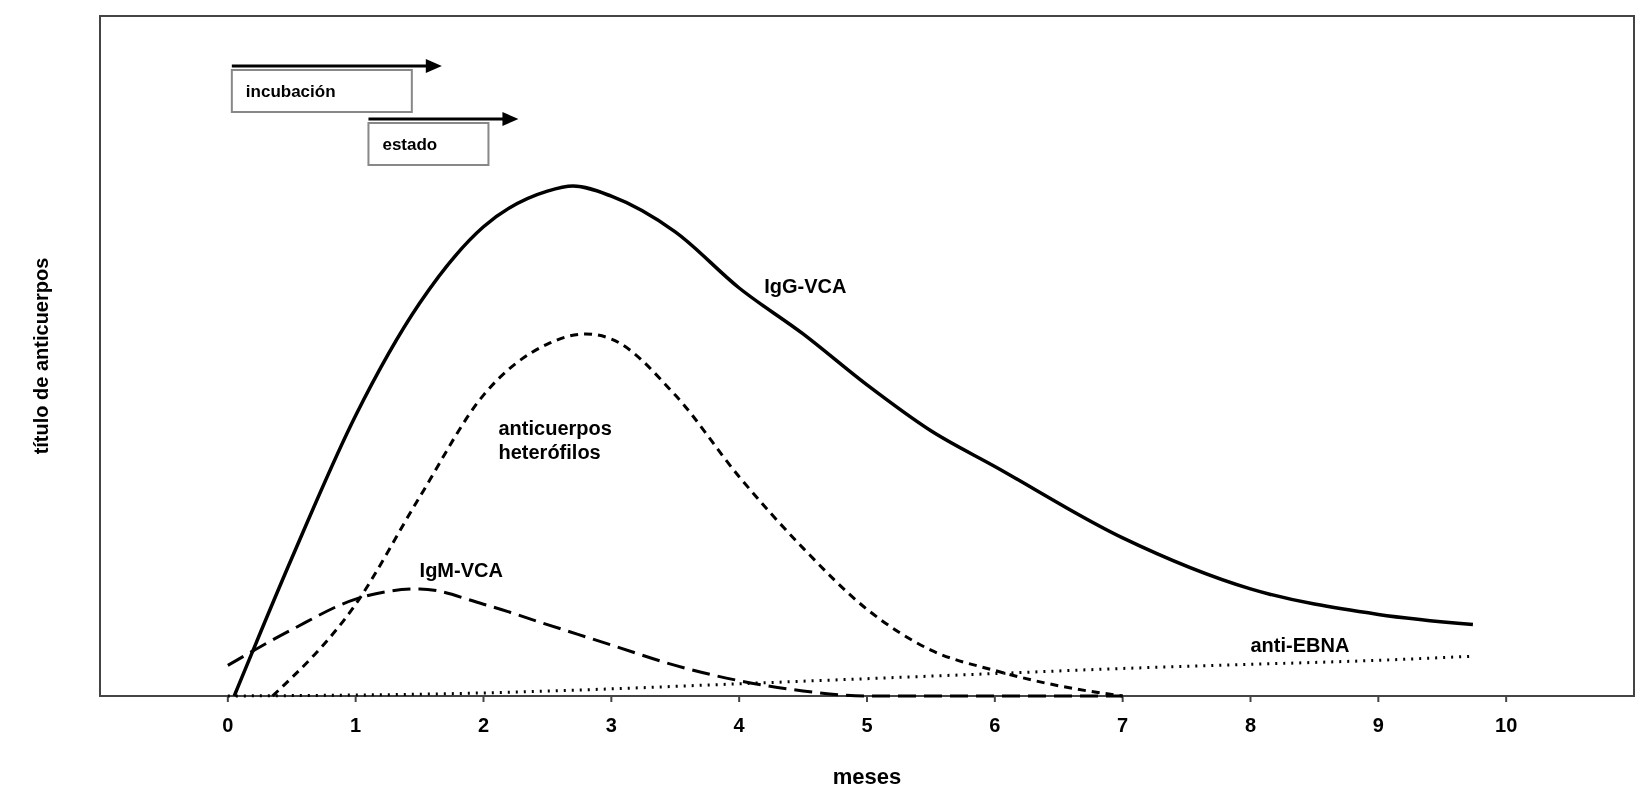  I want to click on x-tick-label: 2, so click(483, 725).